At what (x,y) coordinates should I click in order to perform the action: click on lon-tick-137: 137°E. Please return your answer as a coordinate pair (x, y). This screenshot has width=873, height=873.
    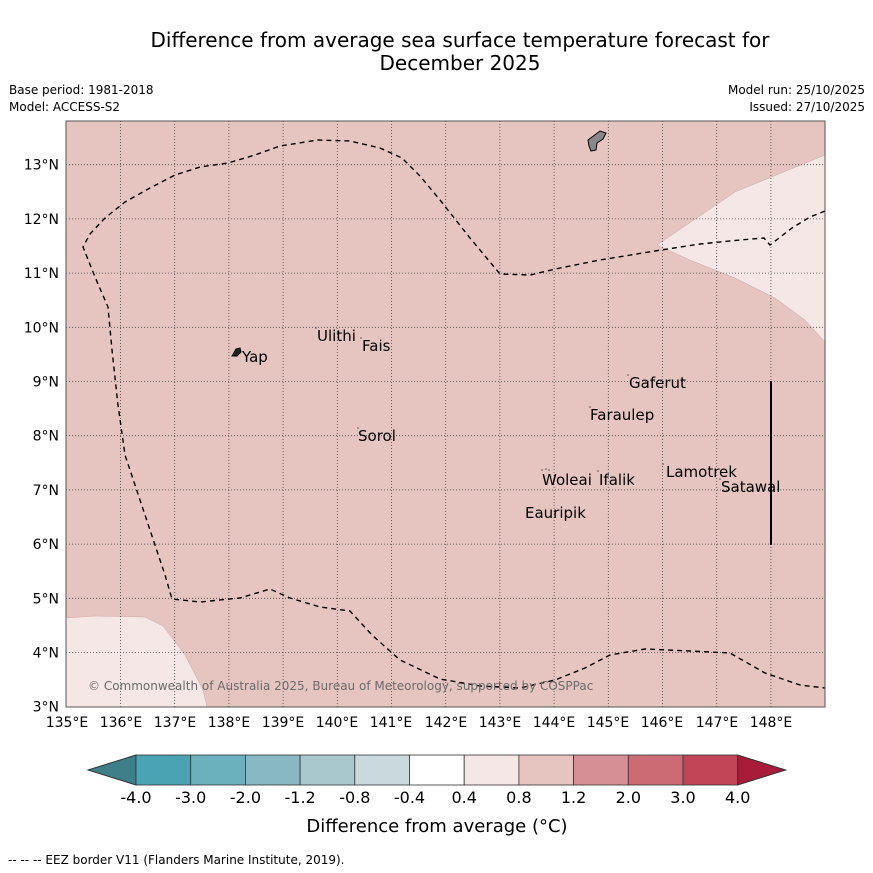
    Looking at the image, I should click on (175, 723).